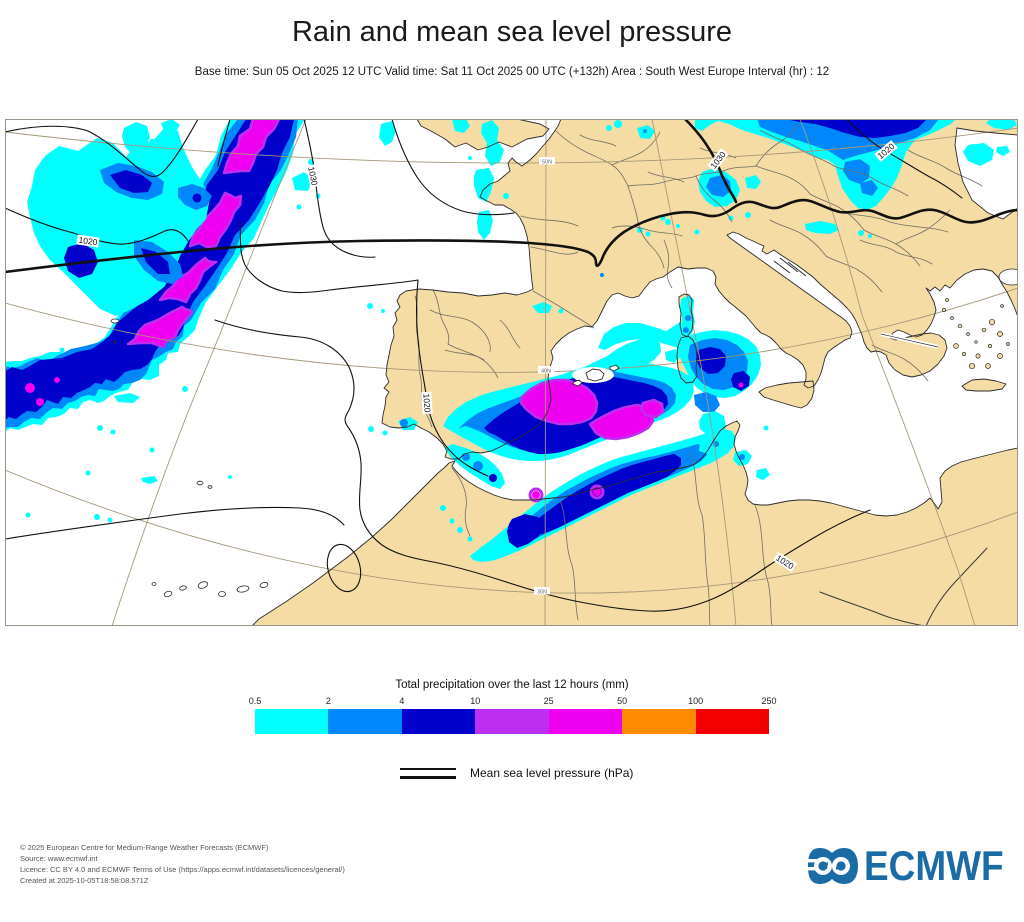 The width and height of the screenshot is (1024, 922). Describe the element at coordinates (546, 372) in the screenshot. I see `svg-text: 40N` at that location.